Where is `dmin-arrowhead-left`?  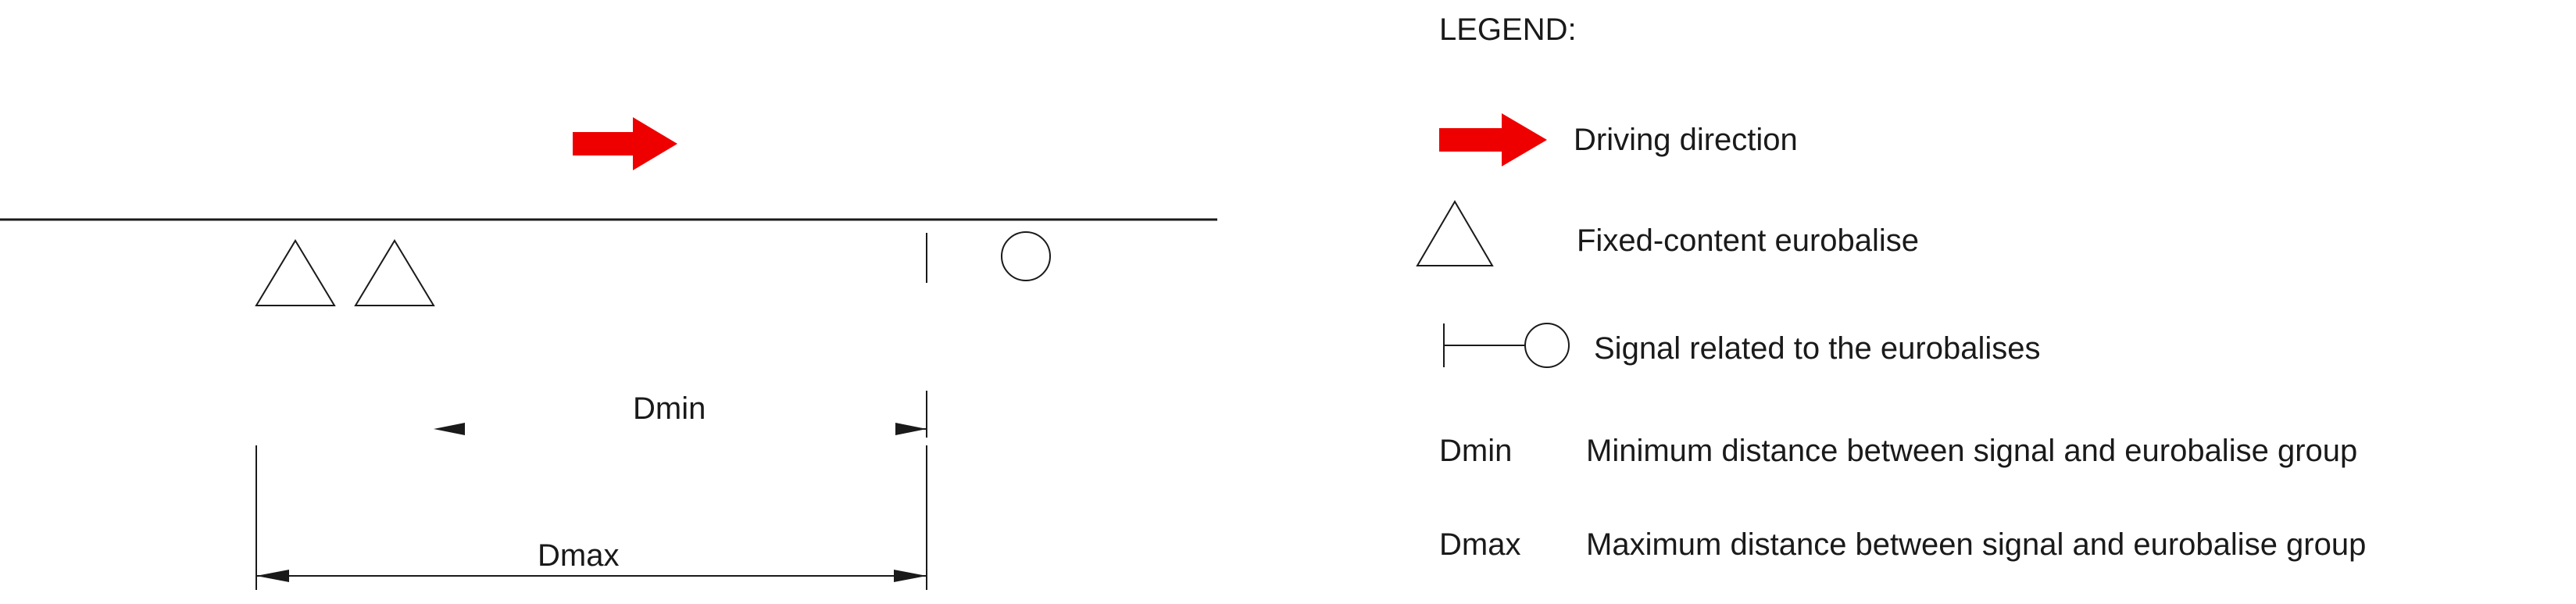
dmin-arrowhead-left is located at coordinates (450, 429).